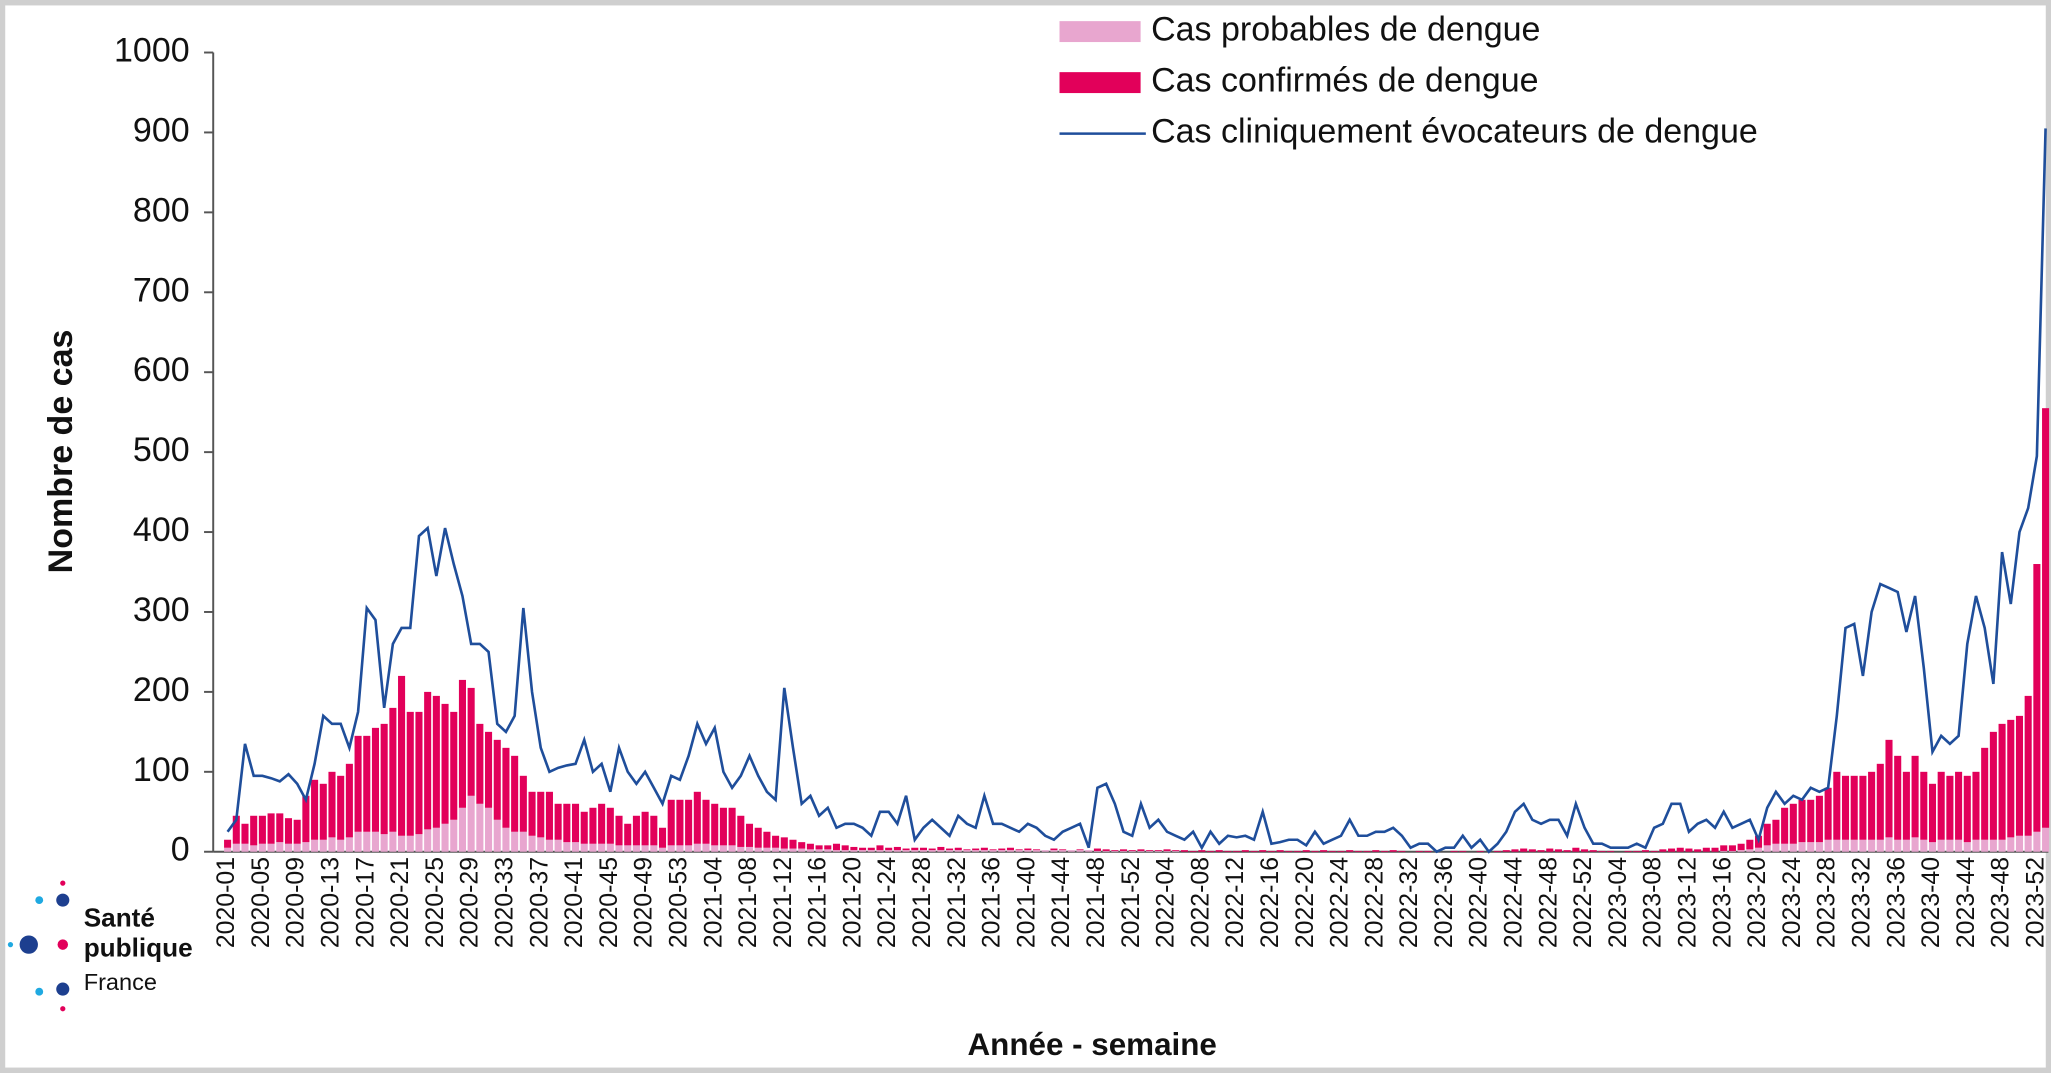  I want to click on y-tick-label: 800, so click(161, 210).